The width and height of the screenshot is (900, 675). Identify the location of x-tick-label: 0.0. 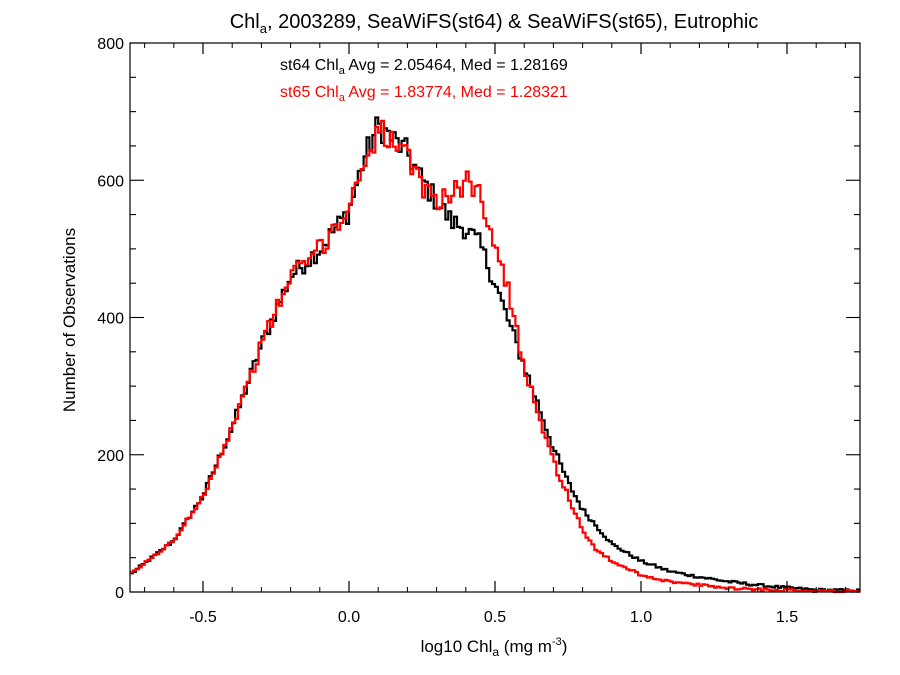
(349, 617).